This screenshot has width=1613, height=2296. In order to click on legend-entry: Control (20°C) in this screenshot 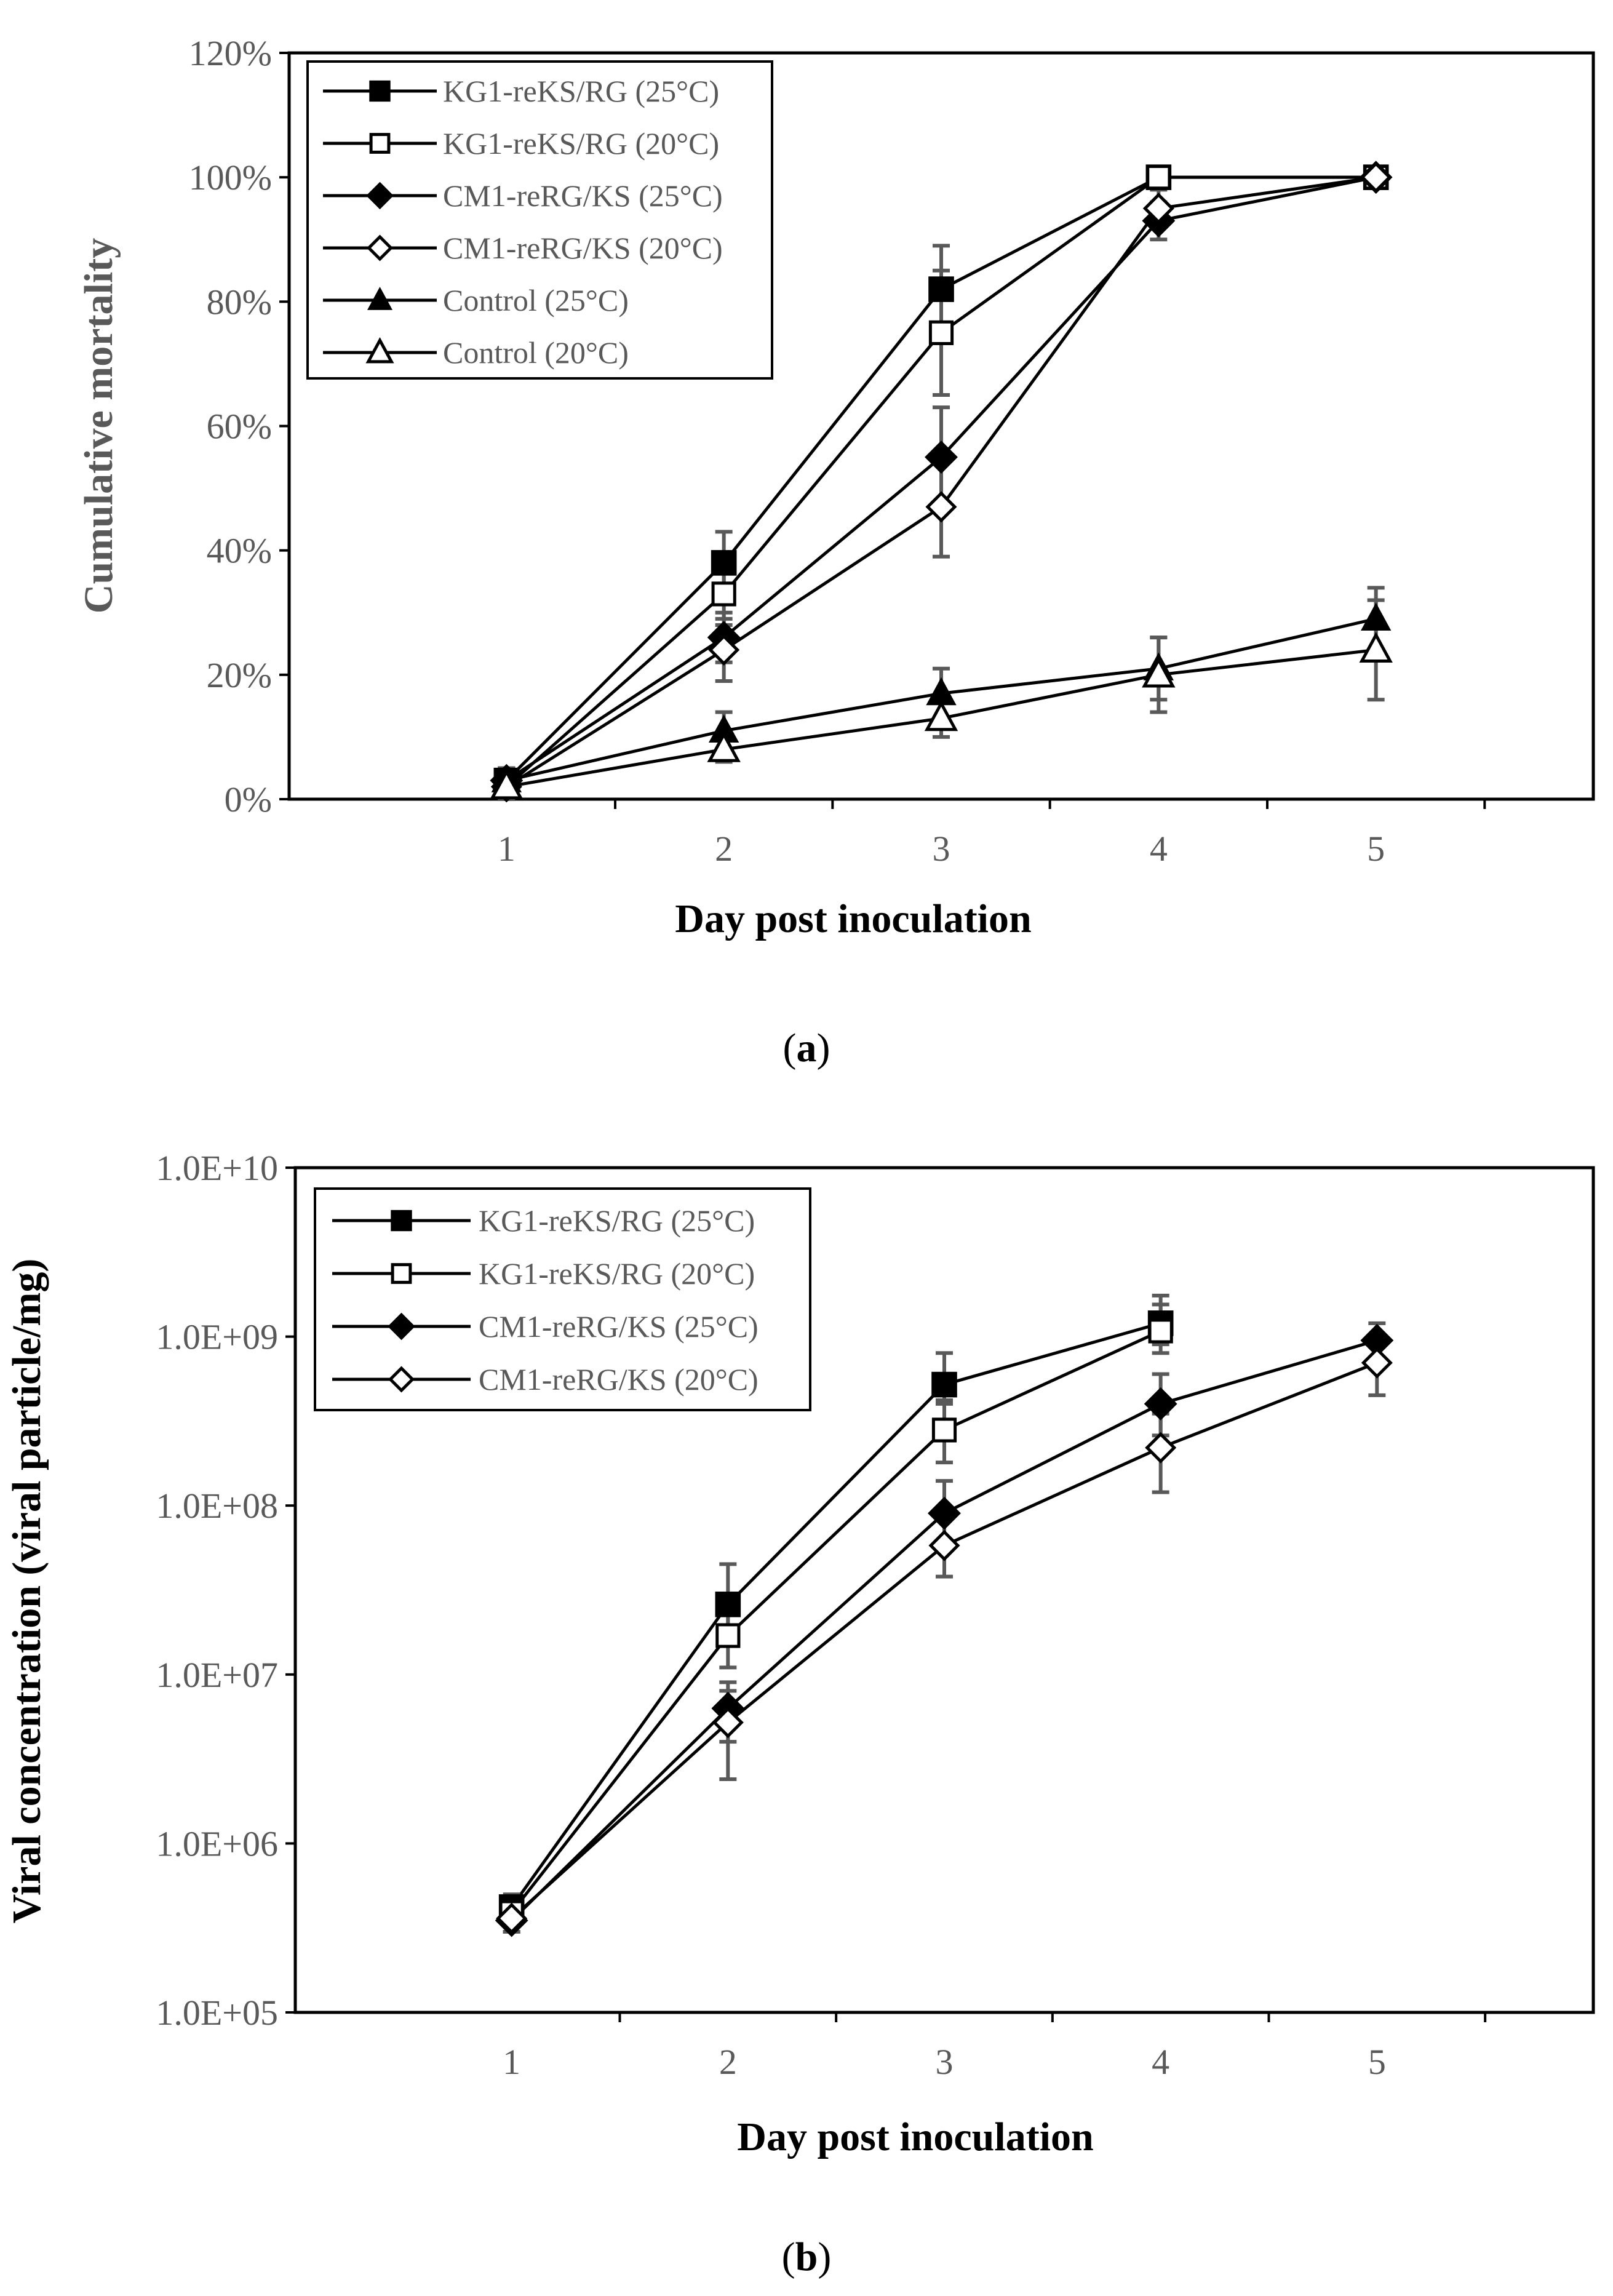, I will do `click(476, 352)`.